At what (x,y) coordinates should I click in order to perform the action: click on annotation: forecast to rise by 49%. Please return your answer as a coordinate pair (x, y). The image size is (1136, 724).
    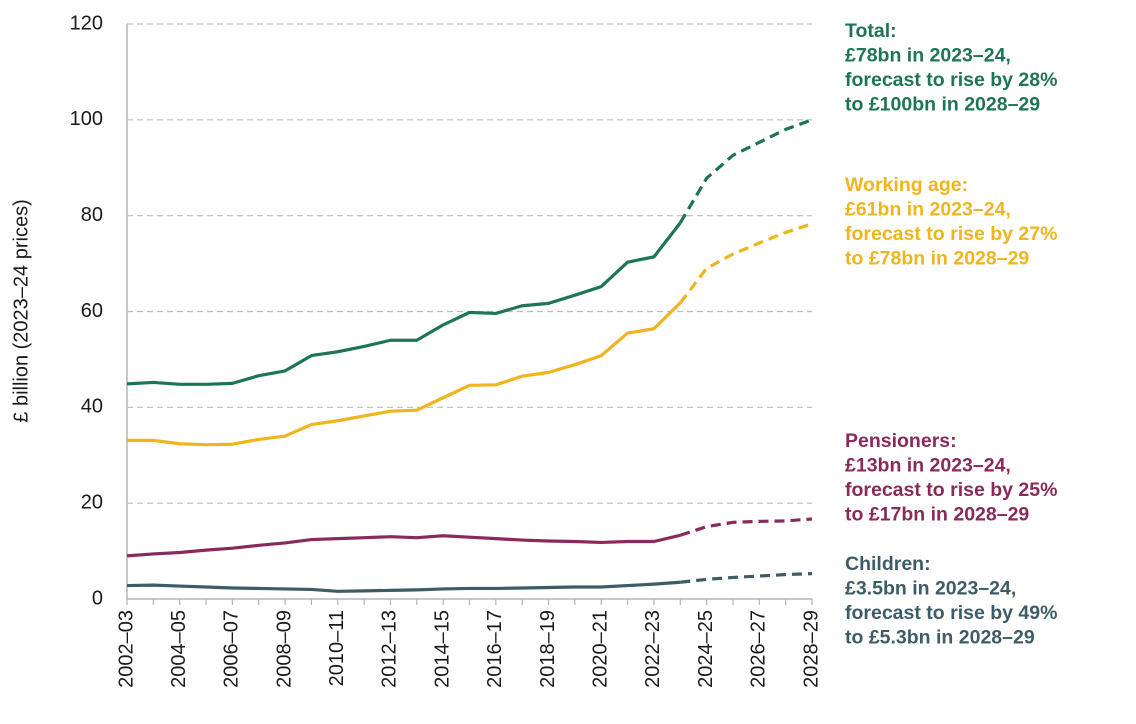
    Looking at the image, I should click on (951, 613).